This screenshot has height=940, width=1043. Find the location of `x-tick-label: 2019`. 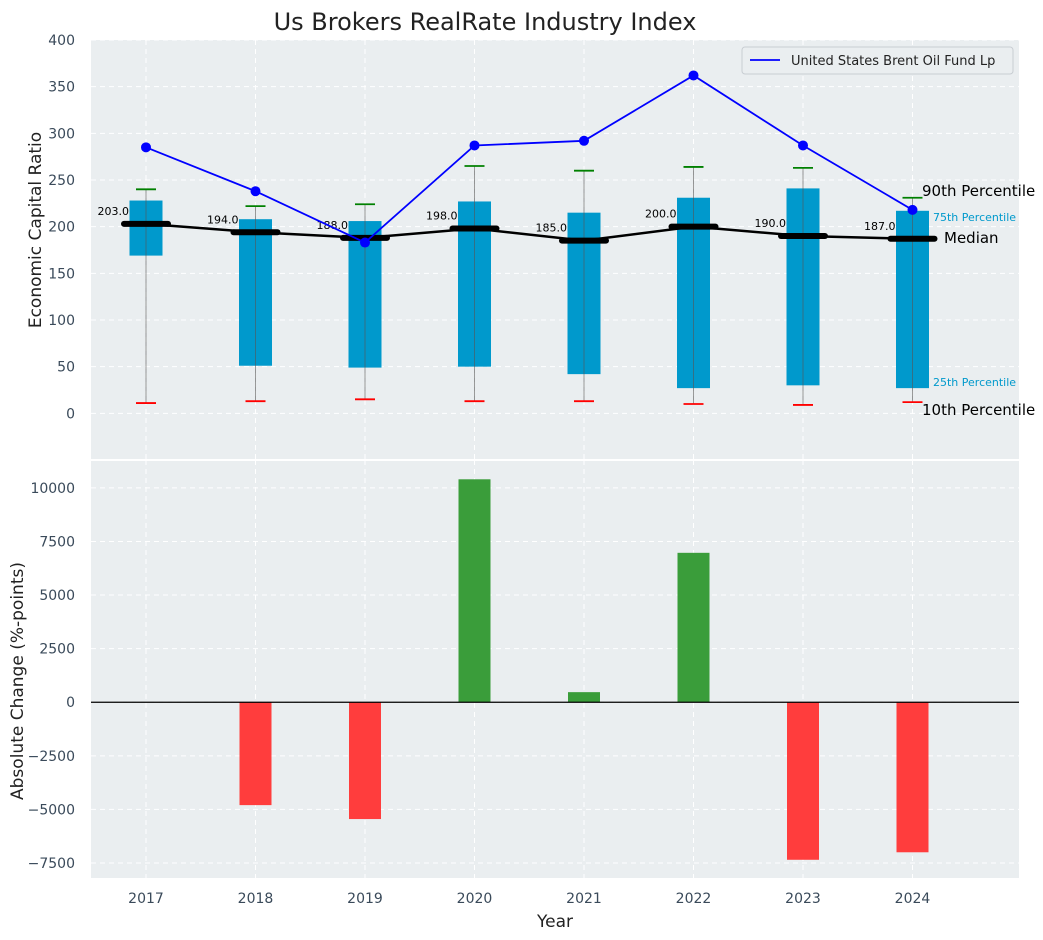

x-tick-label: 2019 is located at coordinates (365, 899).